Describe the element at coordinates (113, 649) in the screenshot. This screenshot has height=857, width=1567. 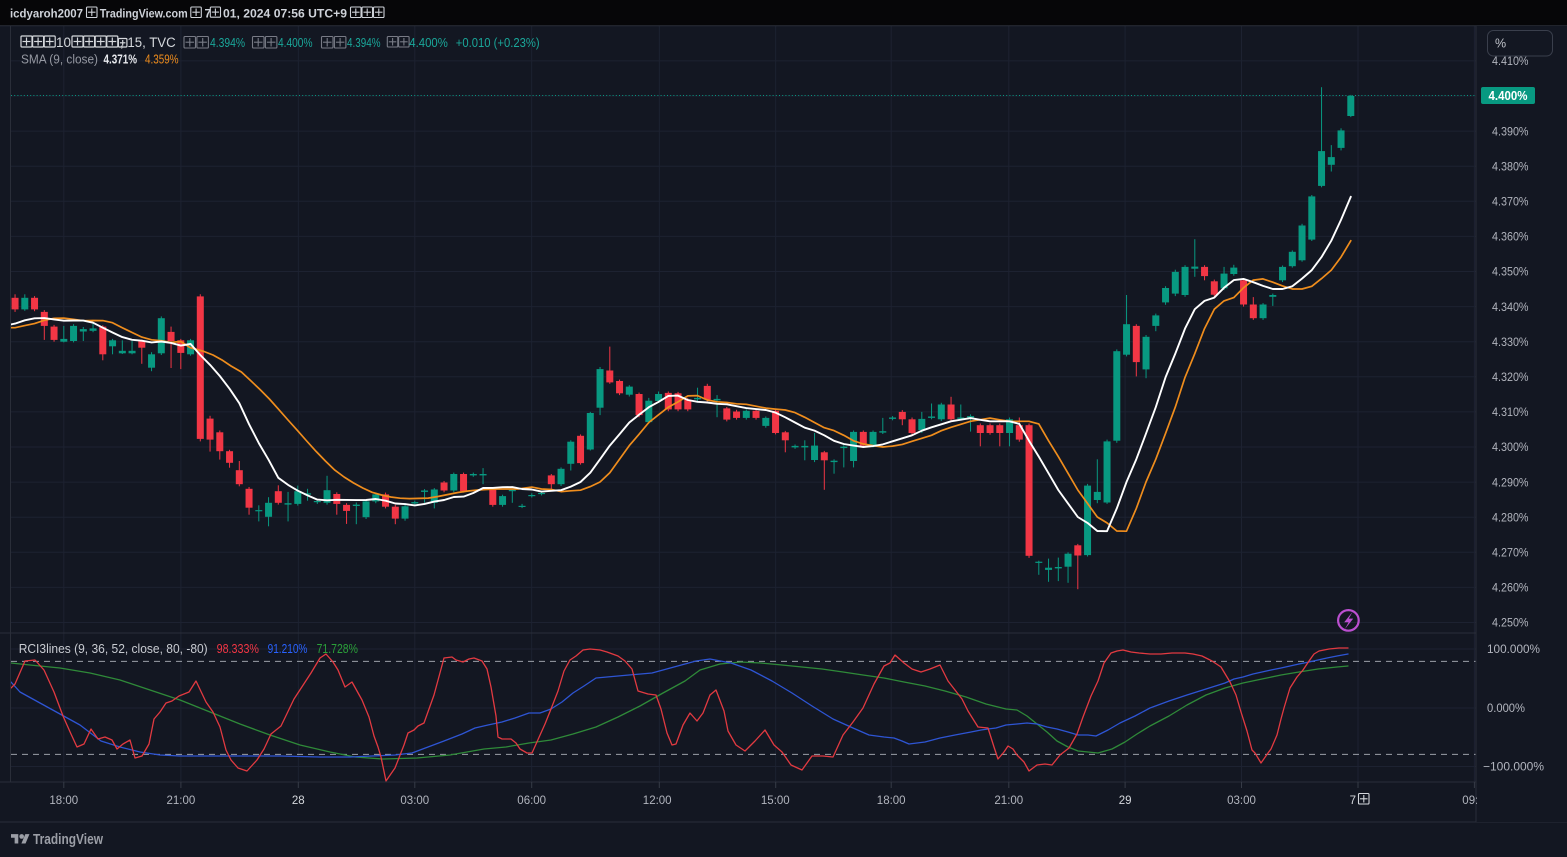
I see `svg-text:RCI3lines (9, 36, 52, close, 8: RCI3lines (9, 36, 52, close, 80, -80)` at that location.